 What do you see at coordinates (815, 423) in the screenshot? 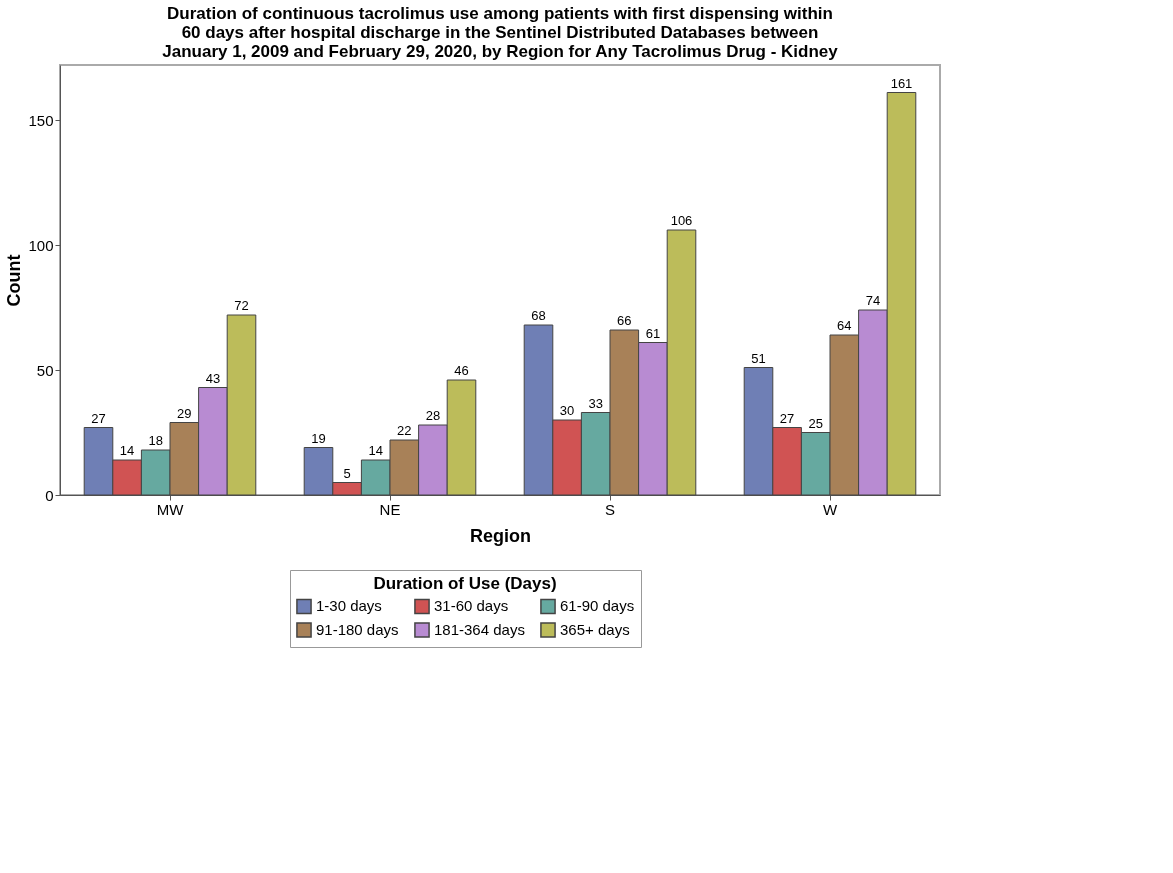
I see `data-label: 25` at bounding box center [815, 423].